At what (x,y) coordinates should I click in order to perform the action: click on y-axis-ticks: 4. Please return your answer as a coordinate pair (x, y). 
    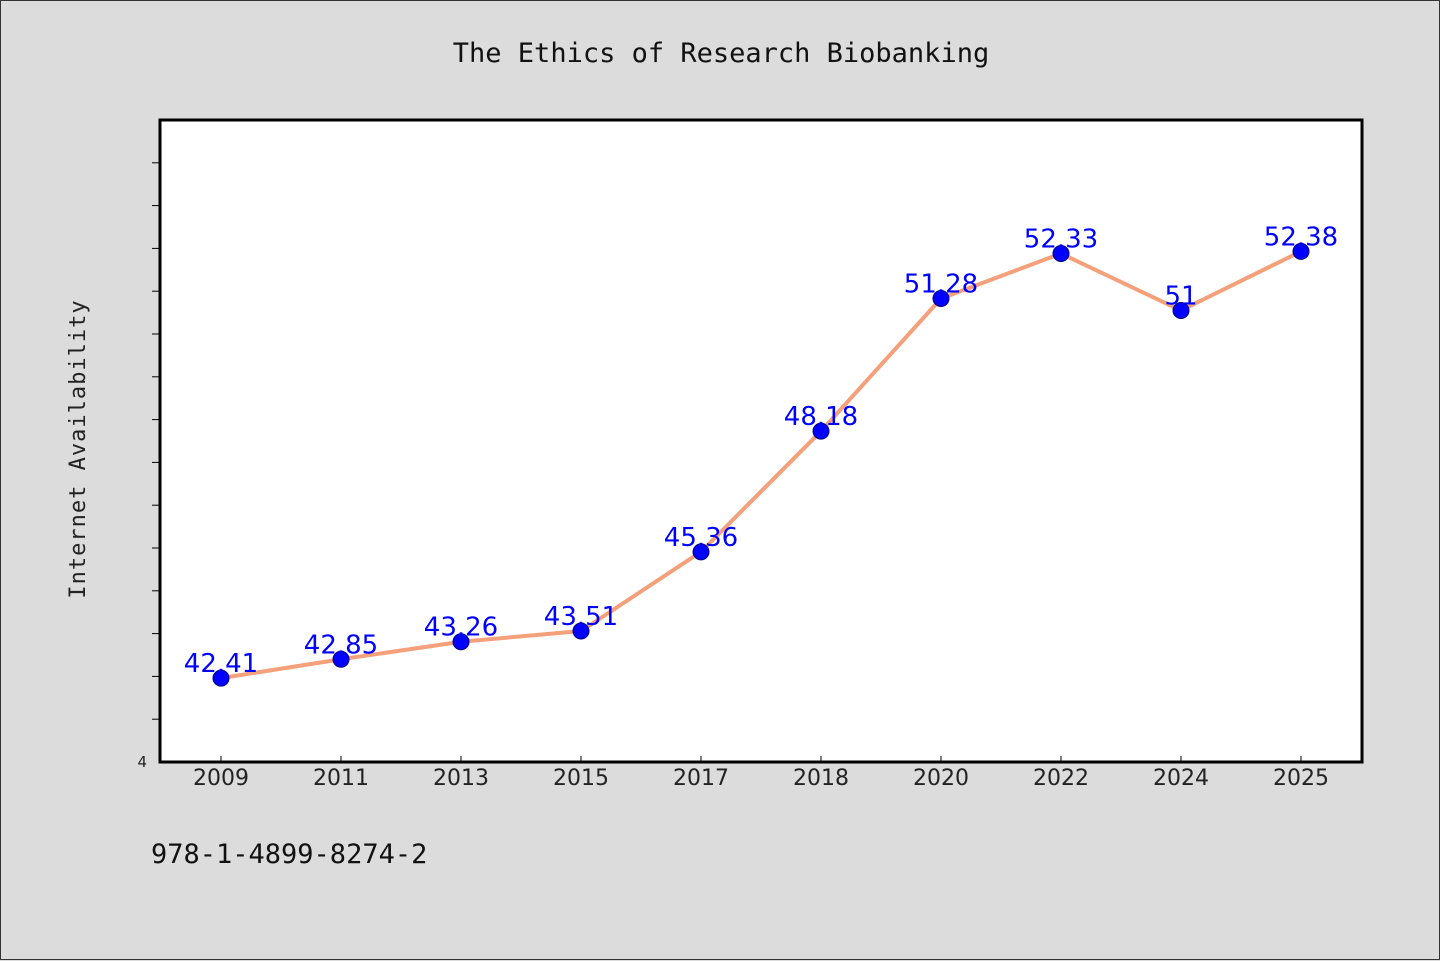
    Looking at the image, I should click on (148, 466).